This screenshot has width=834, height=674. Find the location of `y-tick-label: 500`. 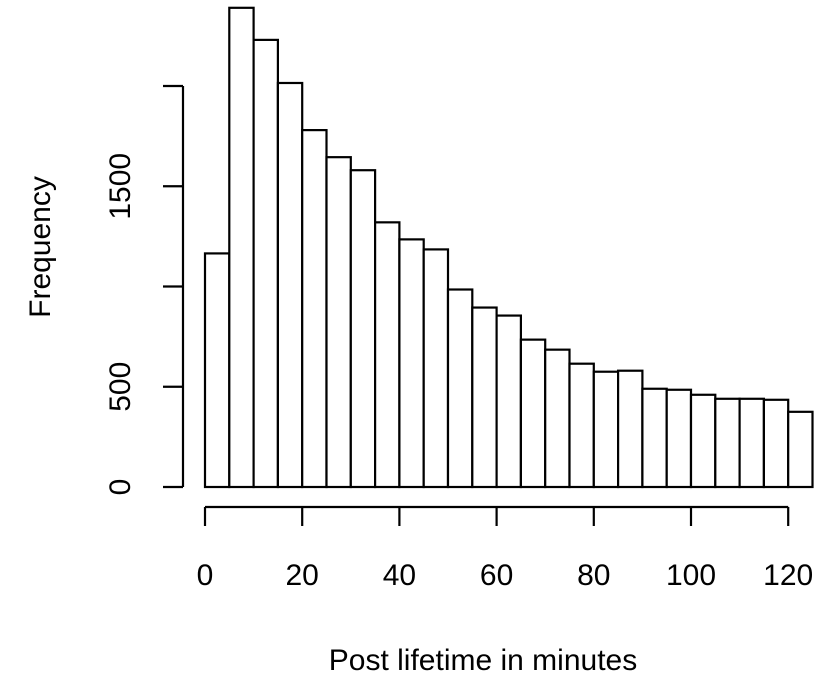

y-tick-label: 500 is located at coordinates (120, 387).